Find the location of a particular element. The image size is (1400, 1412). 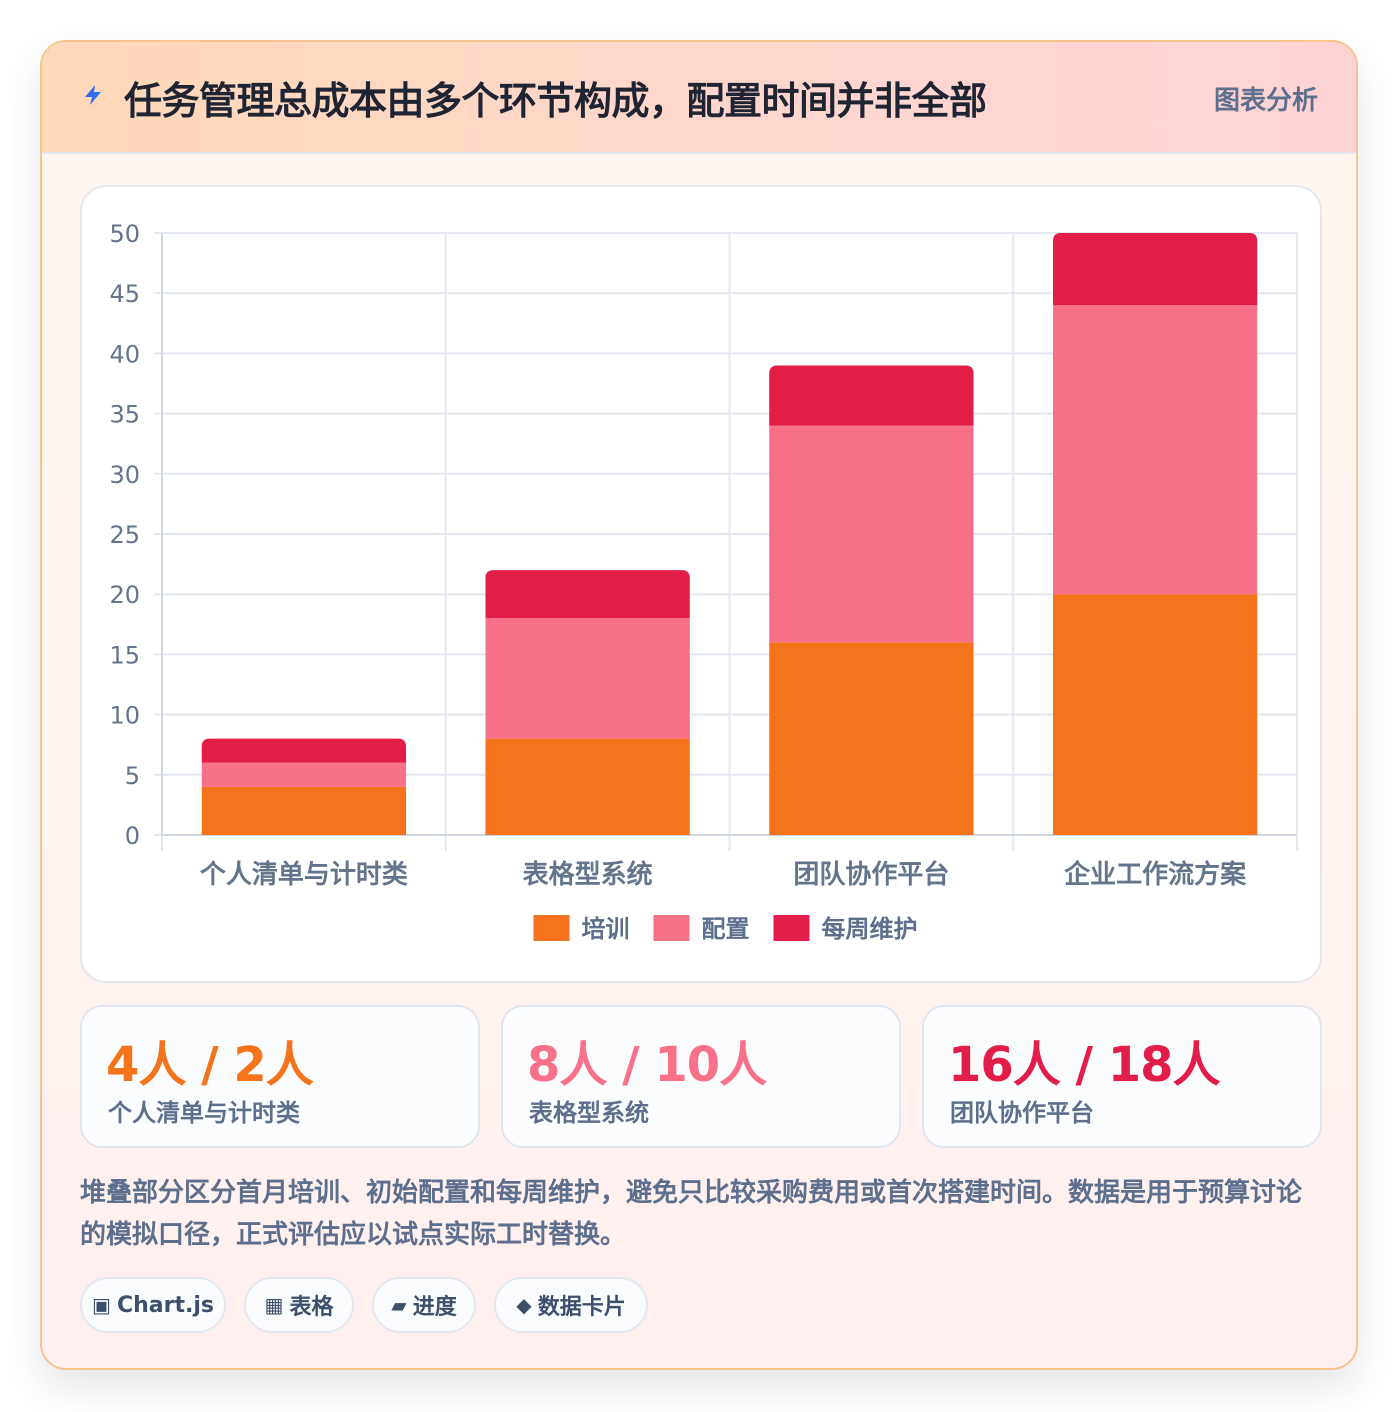

chart-icon: ▣ is located at coordinates (101, 1305).